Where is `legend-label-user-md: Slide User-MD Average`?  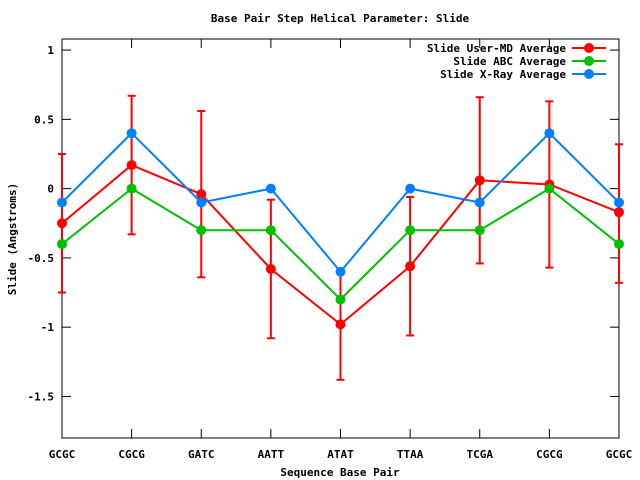 legend-label-user-md: Slide User-MD Average is located at coordinates (496, 48).